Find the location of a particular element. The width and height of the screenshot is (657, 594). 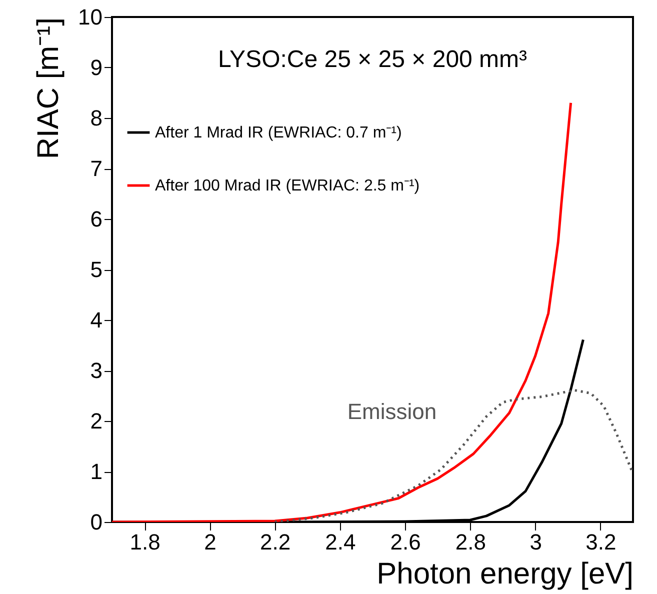

y-tick-label: 9 is located at coordinates (96, 67).